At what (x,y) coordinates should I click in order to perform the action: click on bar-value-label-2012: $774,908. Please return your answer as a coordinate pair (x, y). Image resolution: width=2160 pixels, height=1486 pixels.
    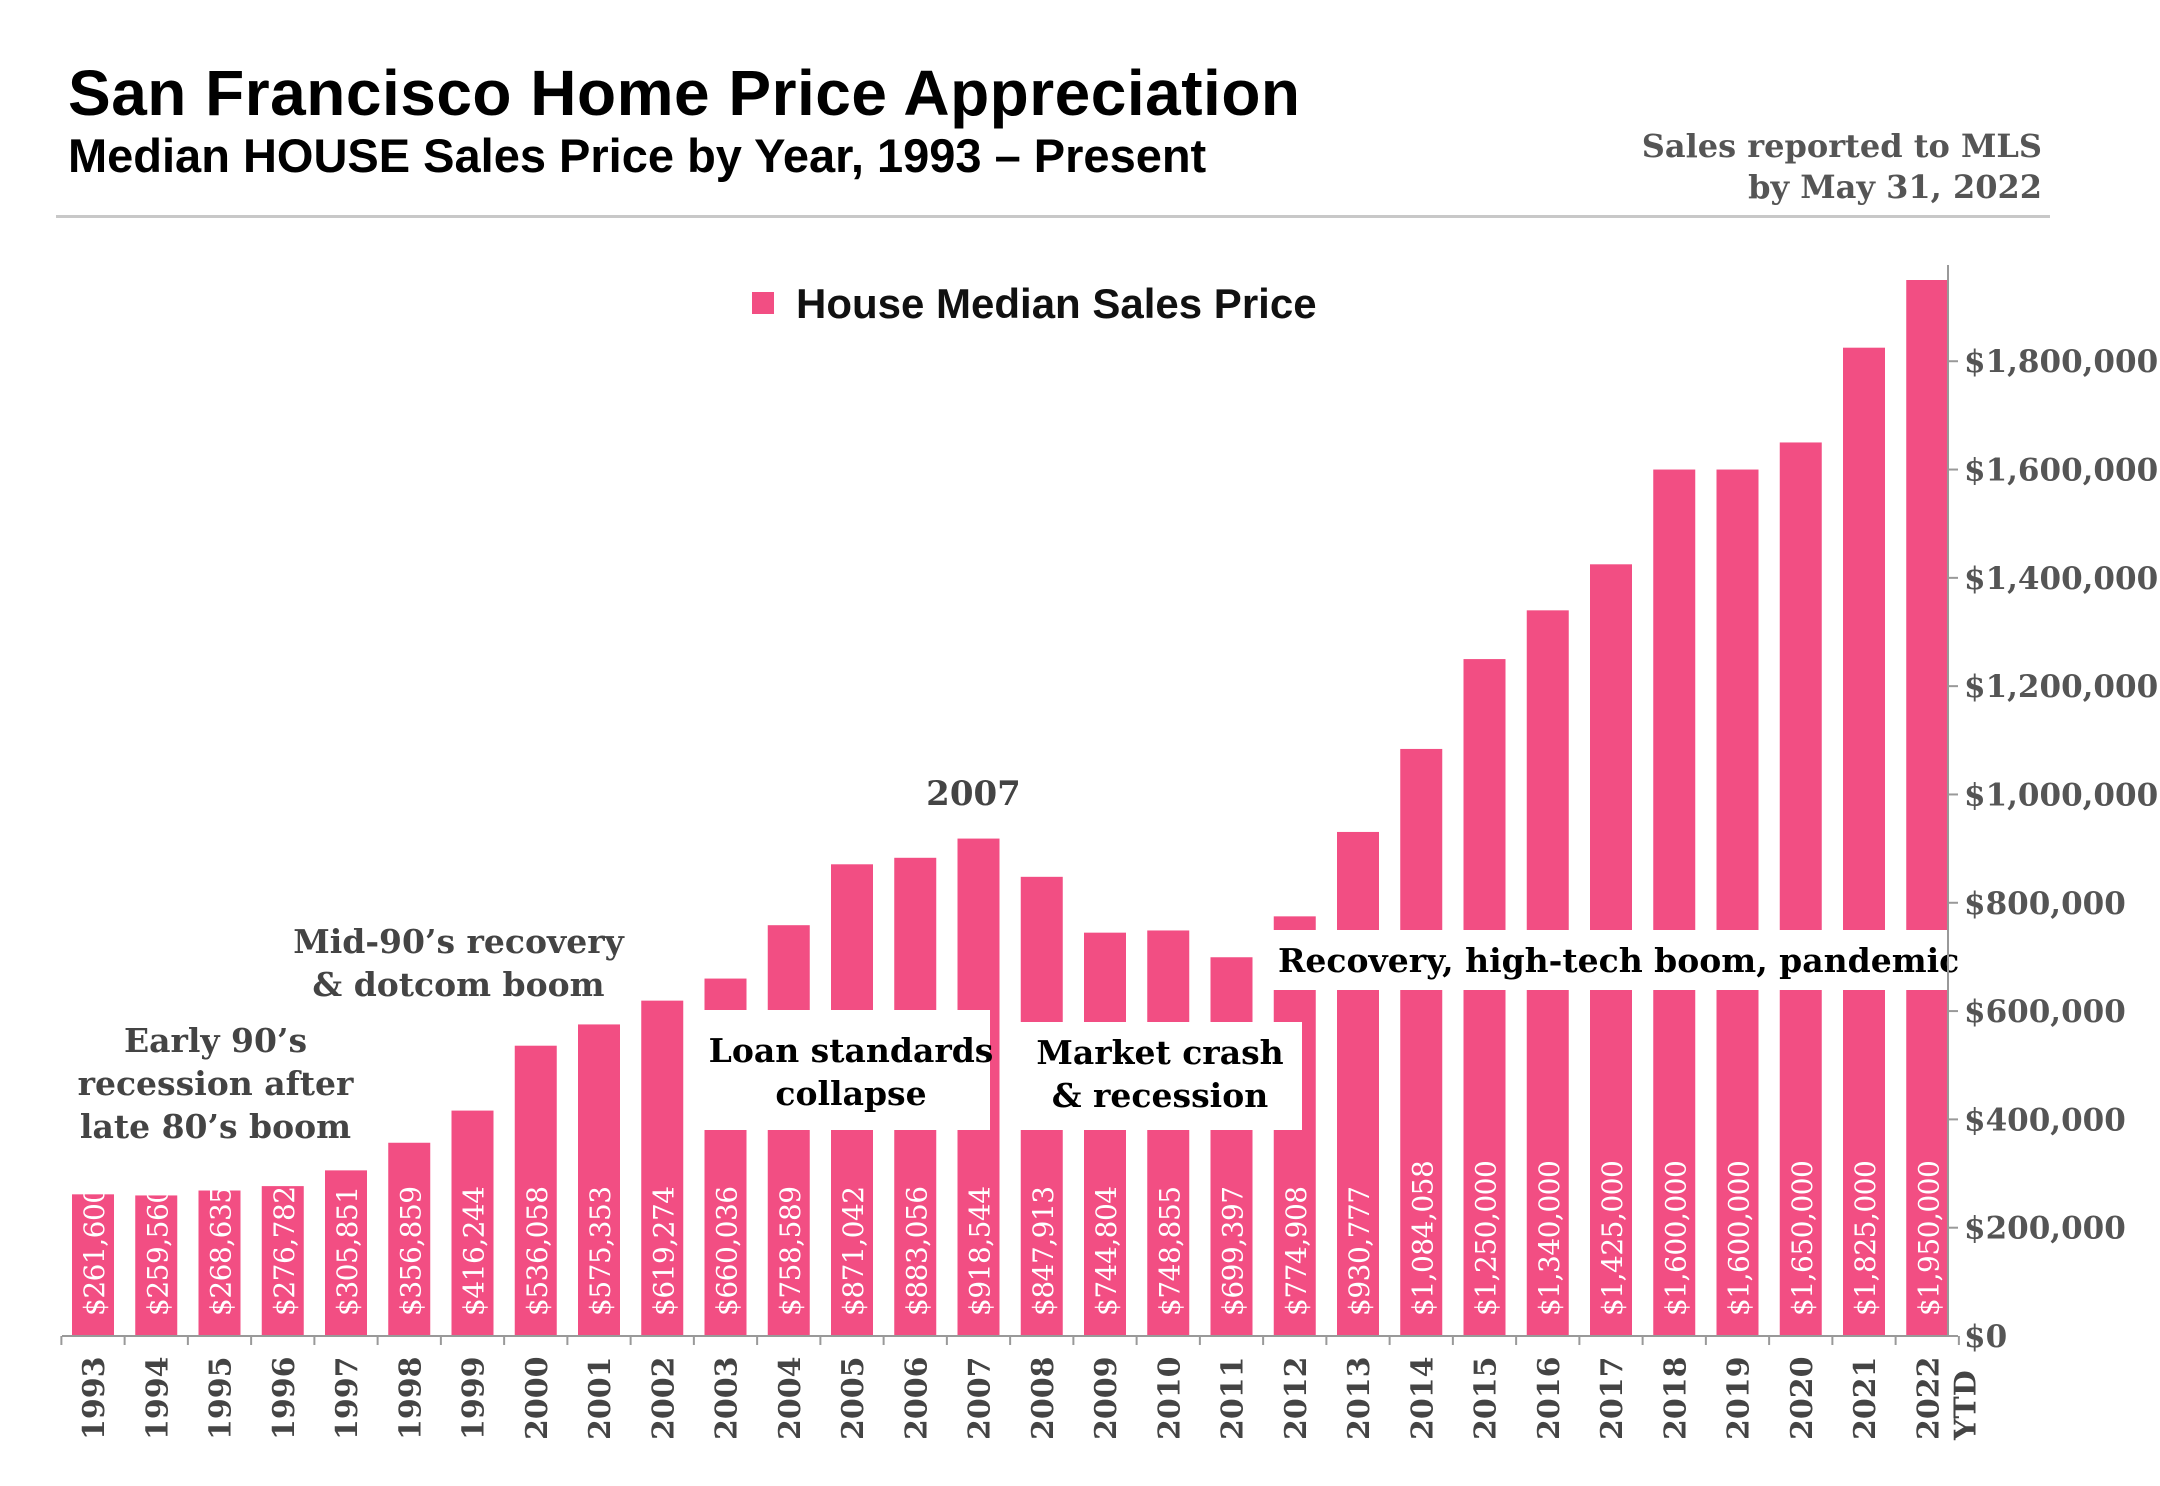
    Looking at the image, I should click on (1296, 1251).